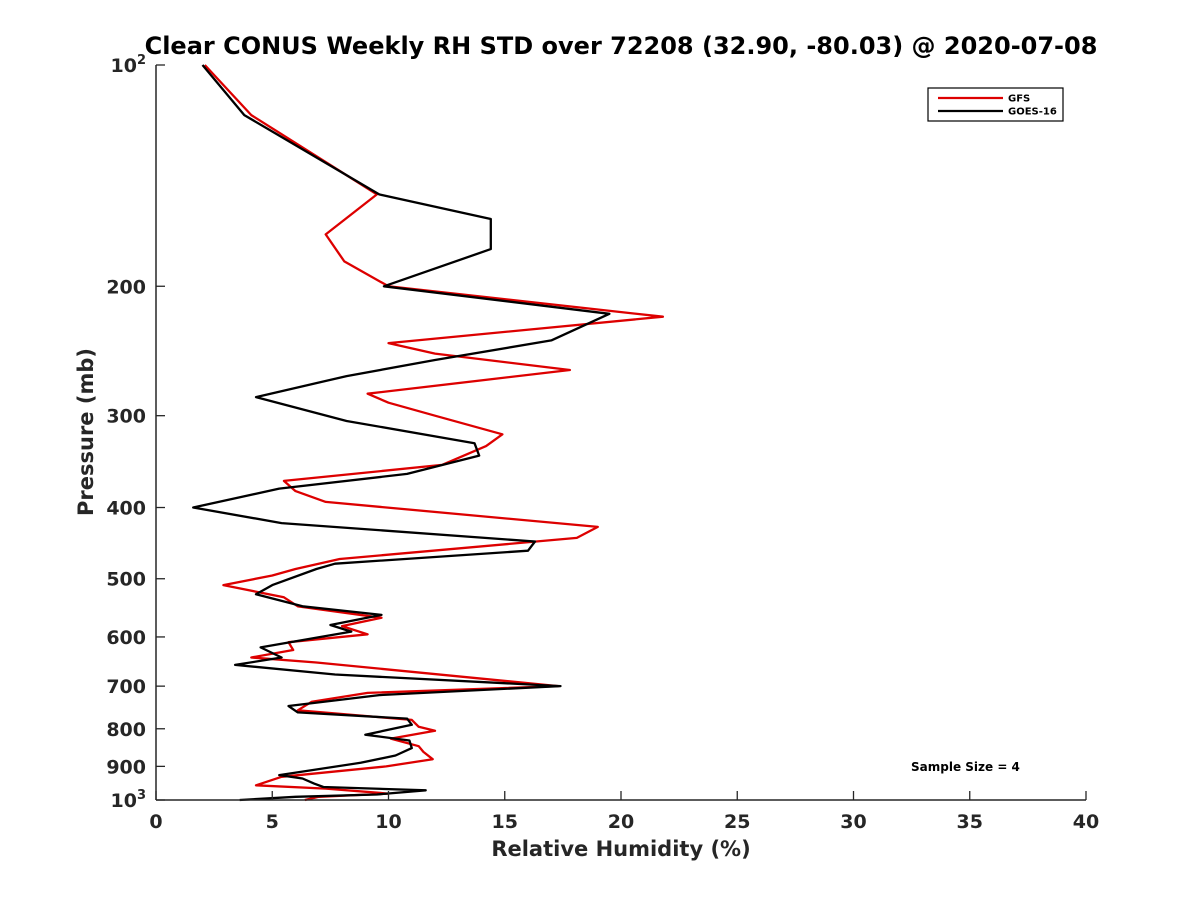  What do you see at coordinates (126, 580) in the screenshot?
I see `y-tick-label: 500` at bounding box center [126, 580].